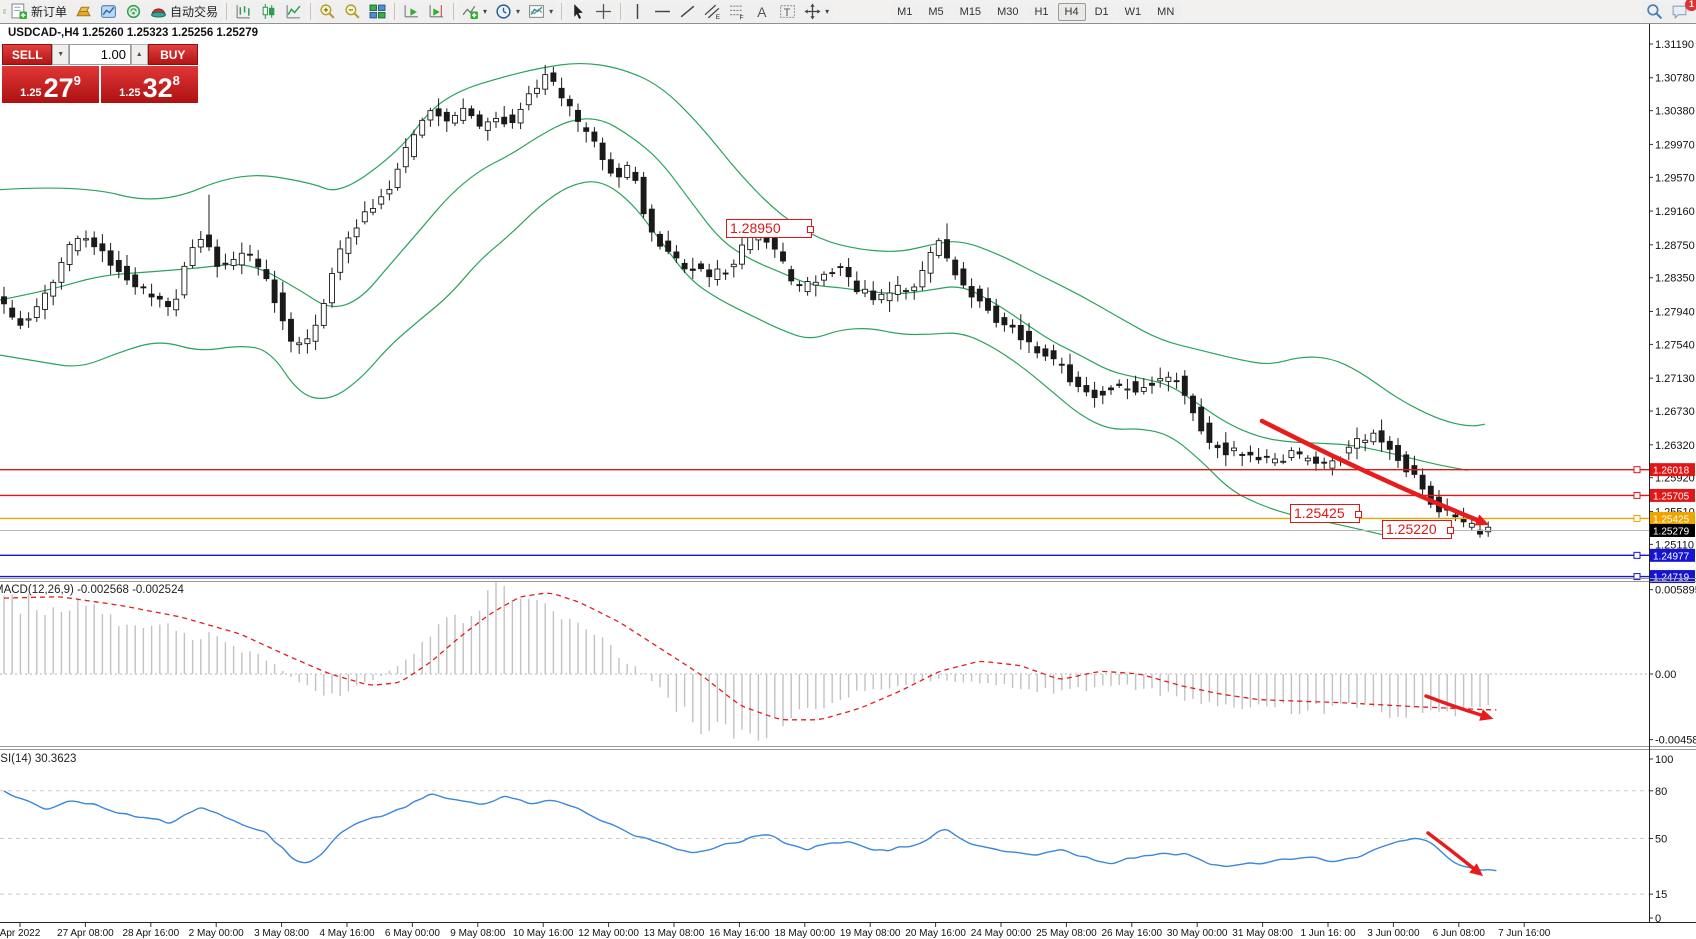  What do you see at coordinates (244, 11) in the screenshot?
I see `bar-chart-mode-button` at bounding box center [244, 11].